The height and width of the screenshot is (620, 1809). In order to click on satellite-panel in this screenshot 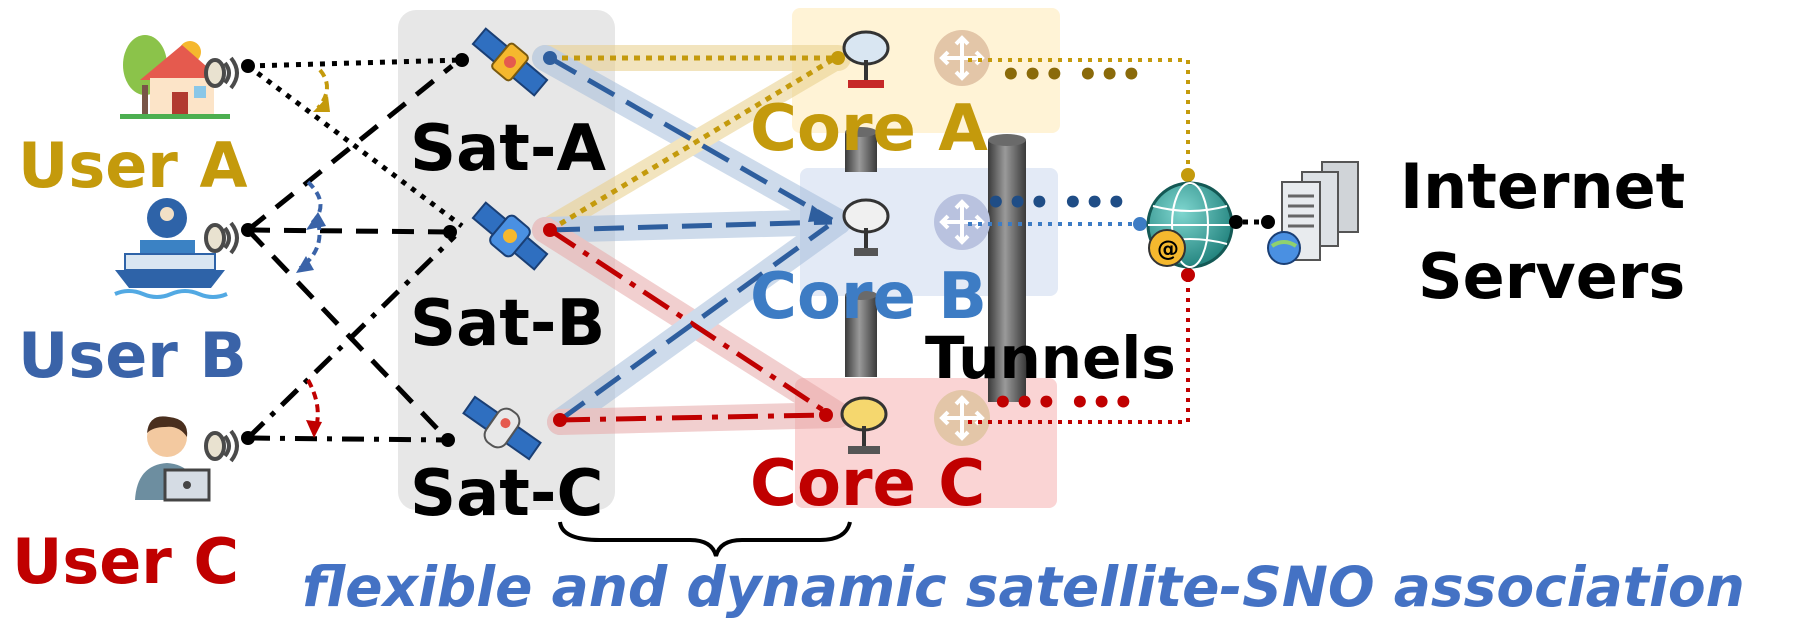, I will do `click(506, 260)`.